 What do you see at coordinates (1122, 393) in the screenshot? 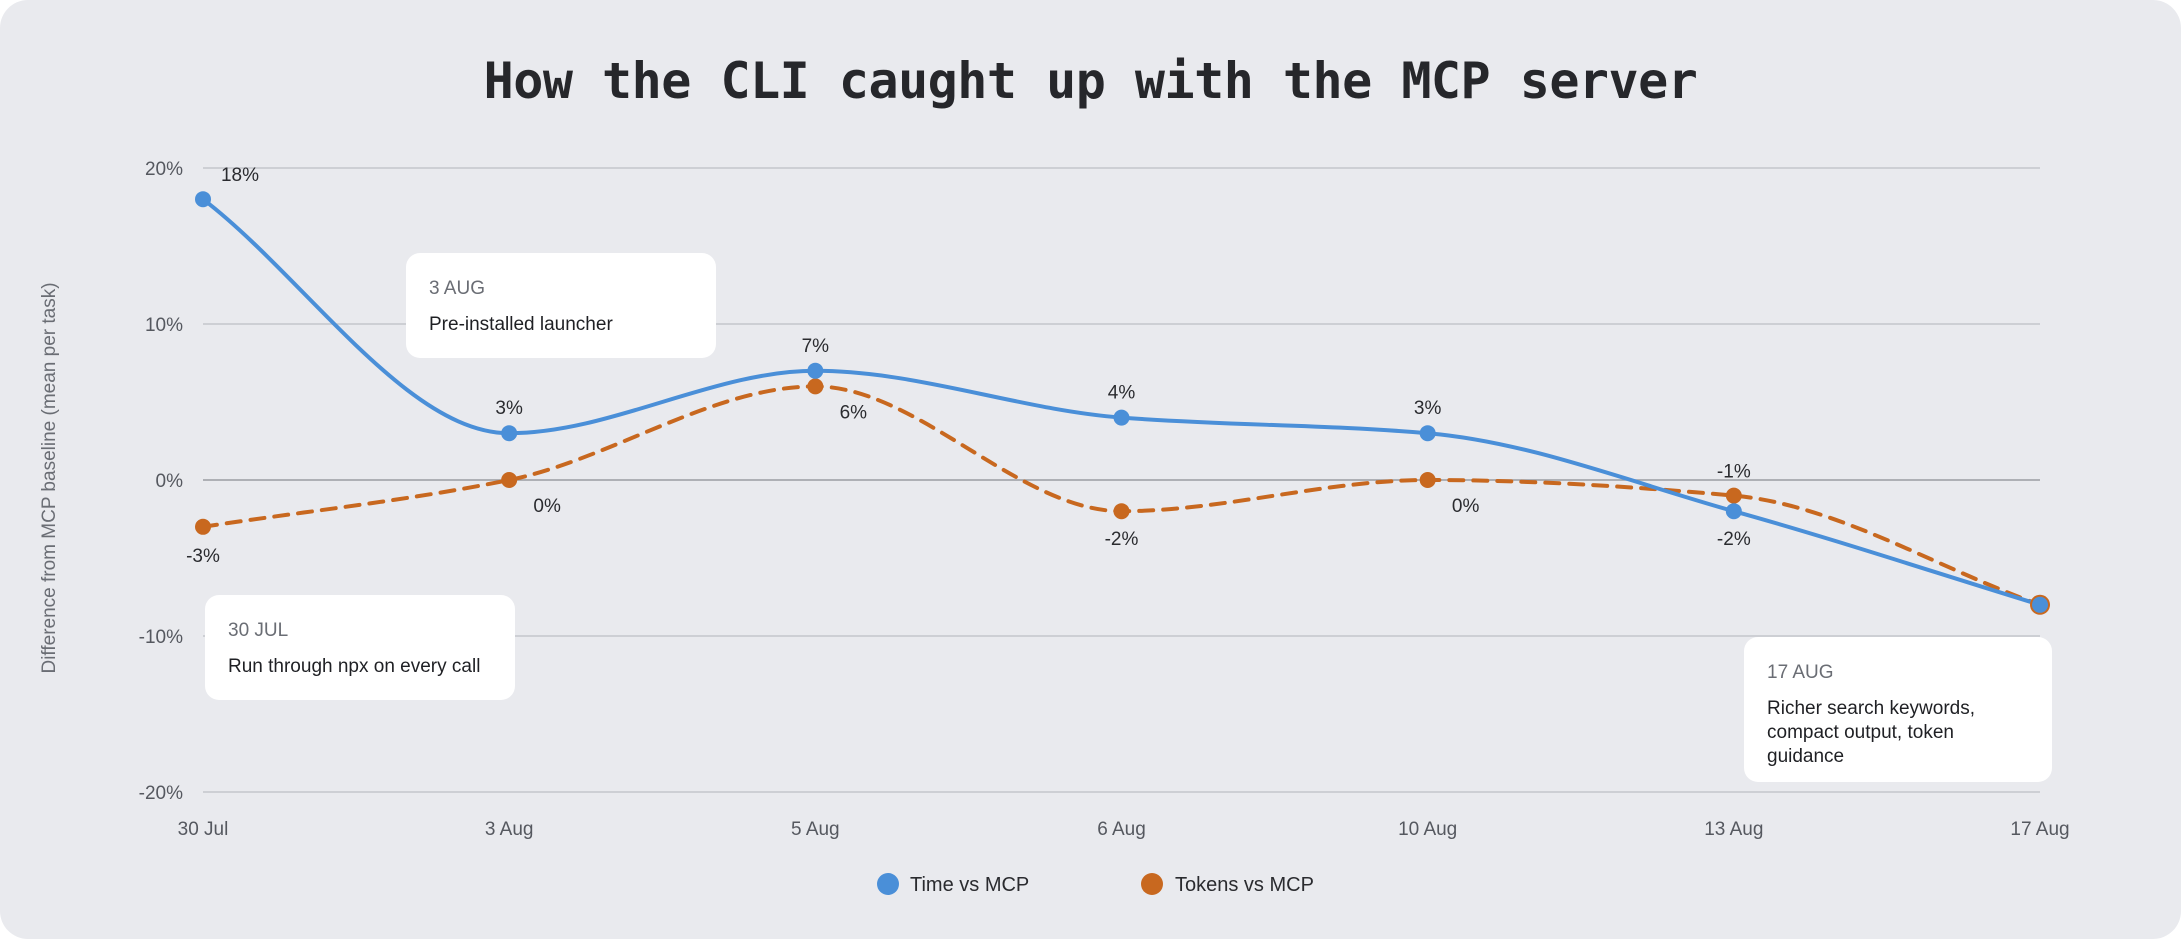
I see `time-data-label: 4%` at bounding box center [1122, 393].